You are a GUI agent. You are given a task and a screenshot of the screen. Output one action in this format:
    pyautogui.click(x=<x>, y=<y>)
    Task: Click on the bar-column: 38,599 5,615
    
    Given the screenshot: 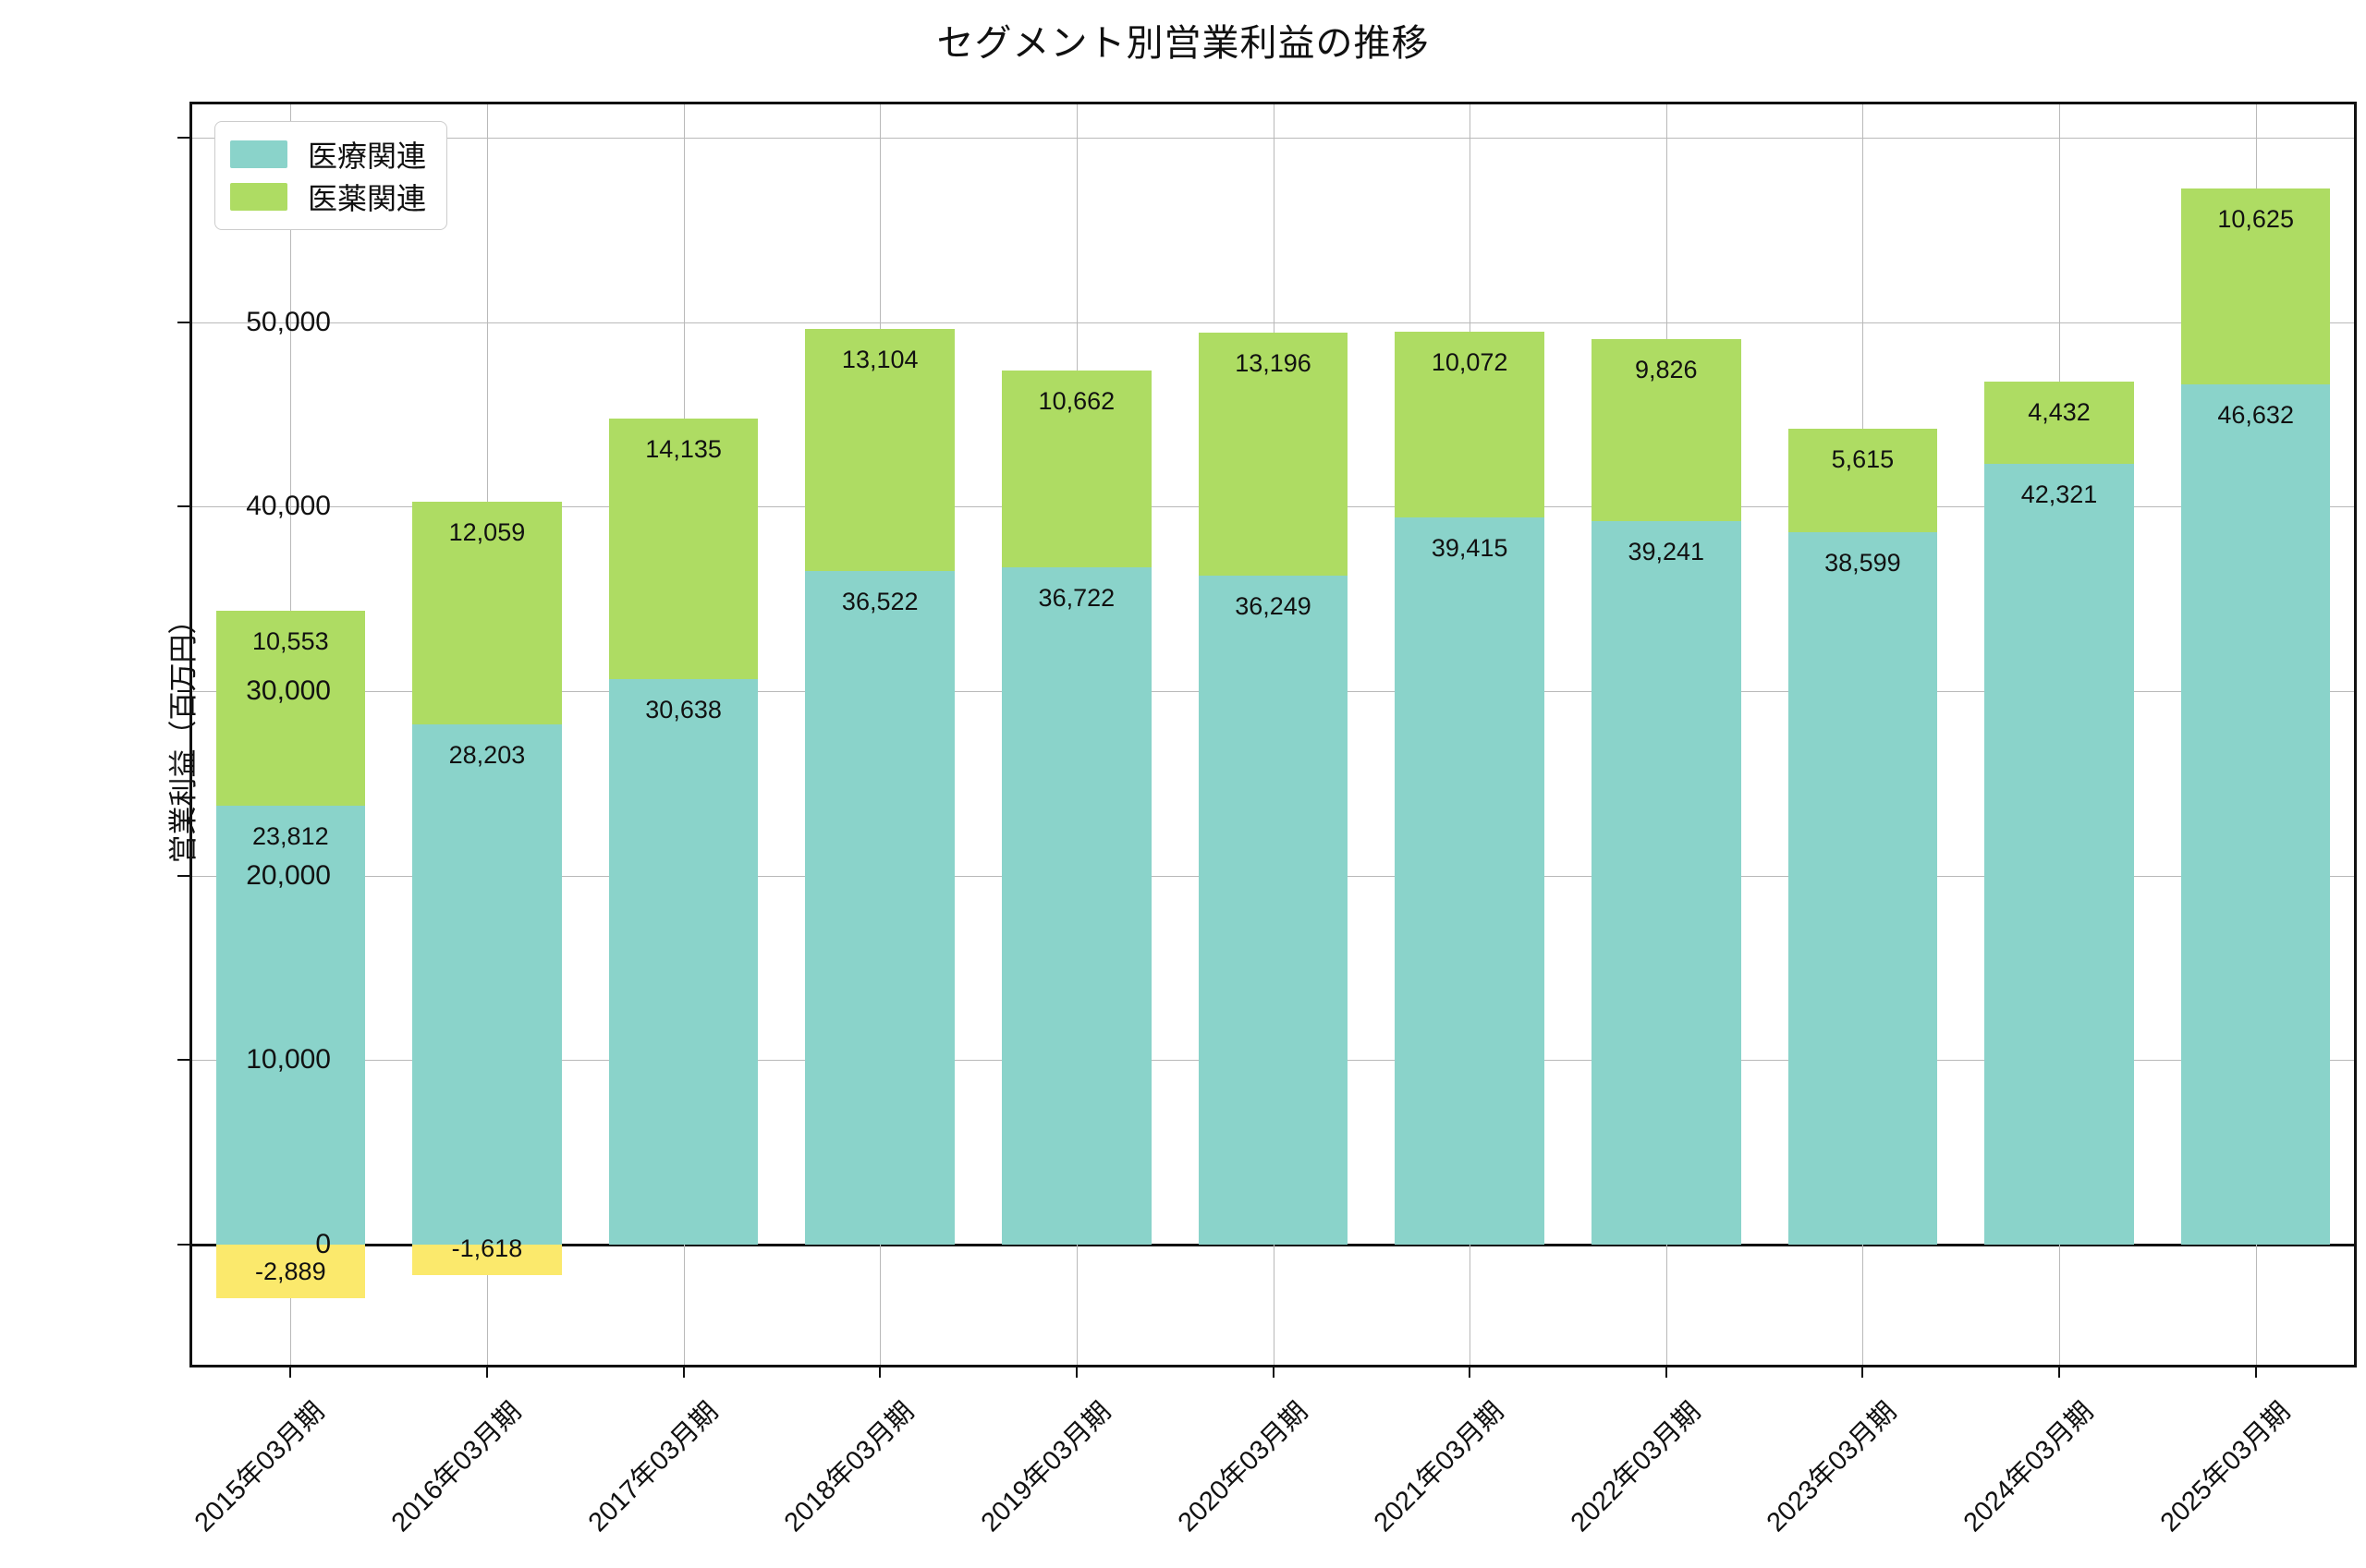 What is the action you would take?
    pyautogui.click(x=1863, y=734)
    